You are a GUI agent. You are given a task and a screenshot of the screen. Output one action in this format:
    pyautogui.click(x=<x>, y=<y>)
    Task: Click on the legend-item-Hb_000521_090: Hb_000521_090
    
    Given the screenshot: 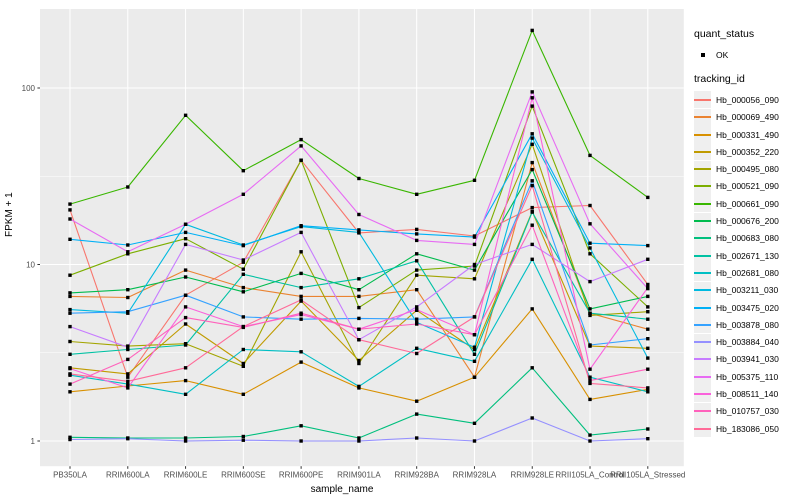 What is the action you would take?
    pyautogui.click(x=746, y=186)
    